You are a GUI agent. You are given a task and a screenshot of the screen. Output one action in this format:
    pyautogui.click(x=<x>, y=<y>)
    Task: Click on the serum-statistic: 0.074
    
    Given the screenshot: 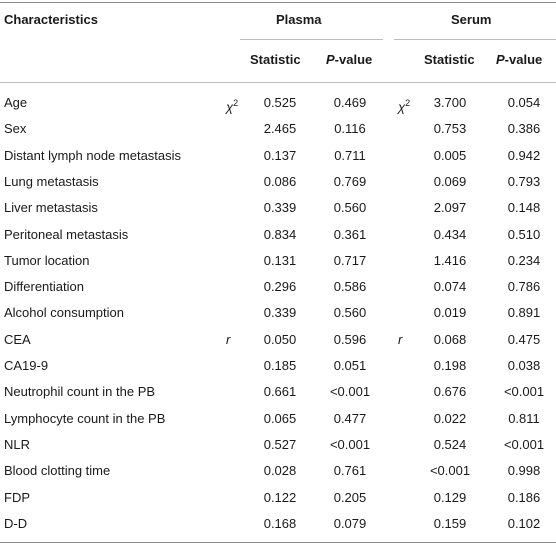 What is the action you would take?
    pyautogui.click(x=450, y=286)
    